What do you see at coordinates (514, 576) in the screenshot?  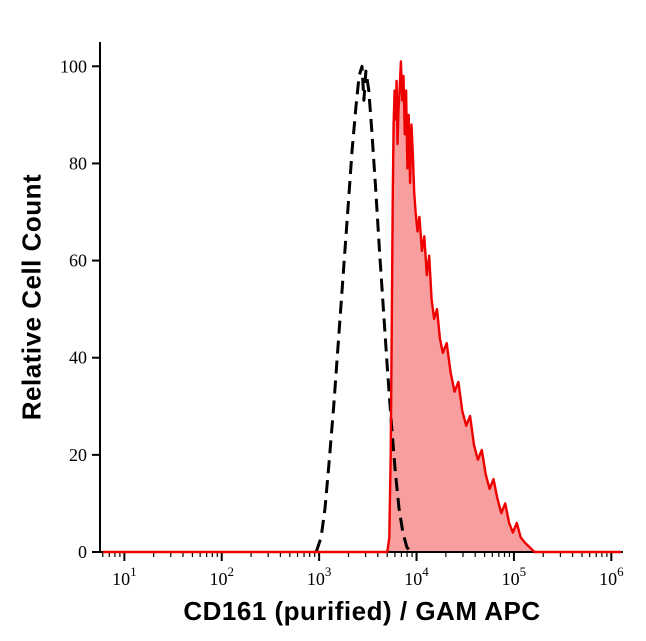 I see `x-tick-label: 10⁵` at bounding box center [514, 576].